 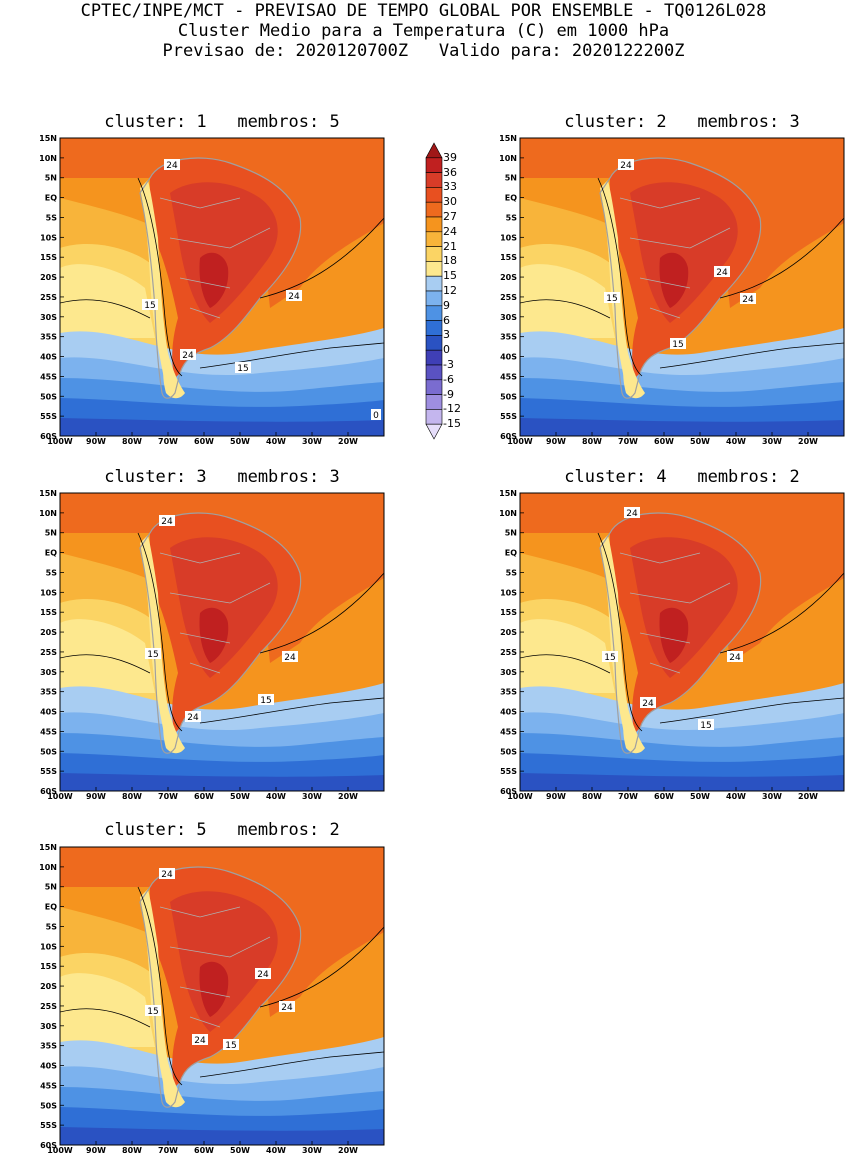 What do you see at coordinates (450, 276) in the screenshot?
I see `colorbar-label: 15` at bounding box center [450, 276].